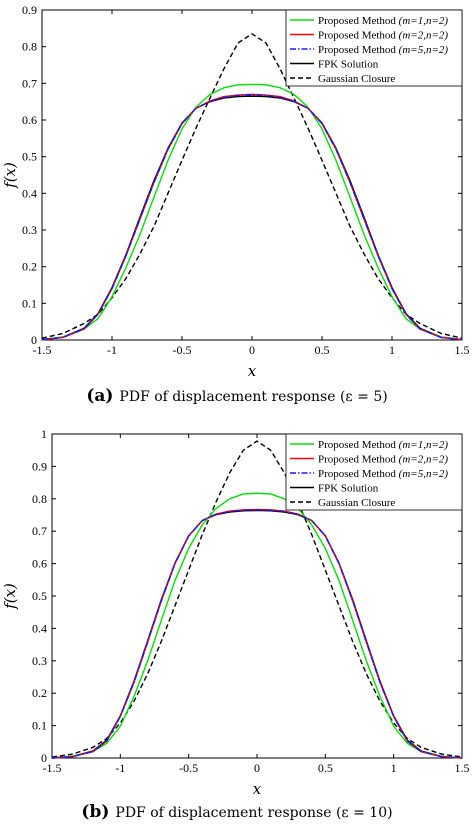  What do you see at coordinates (253, 397) in the screenshot?
I see `caption-a-text: PDF of displacement response (ε = 5)` at bounding box center [253, 397].